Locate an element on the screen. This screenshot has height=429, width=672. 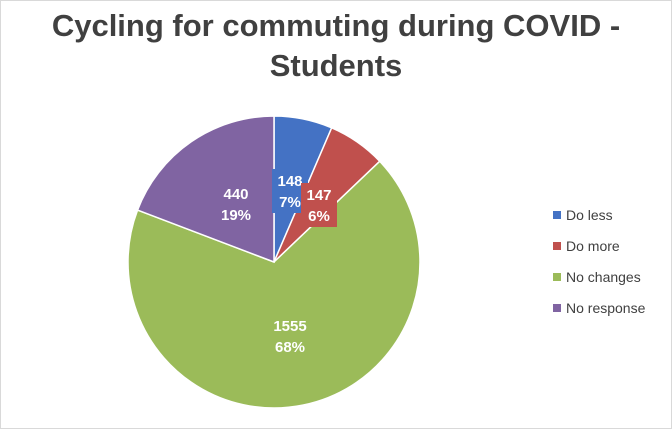
data-label-percent: 68% is located at coordinates (290, 347).